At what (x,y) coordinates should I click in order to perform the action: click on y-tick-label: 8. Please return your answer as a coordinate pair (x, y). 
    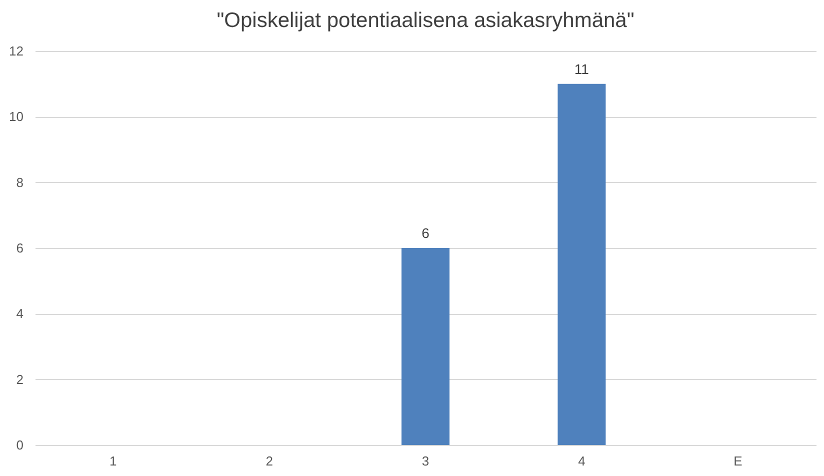
    Looking at the image, I should click on (20, 182).